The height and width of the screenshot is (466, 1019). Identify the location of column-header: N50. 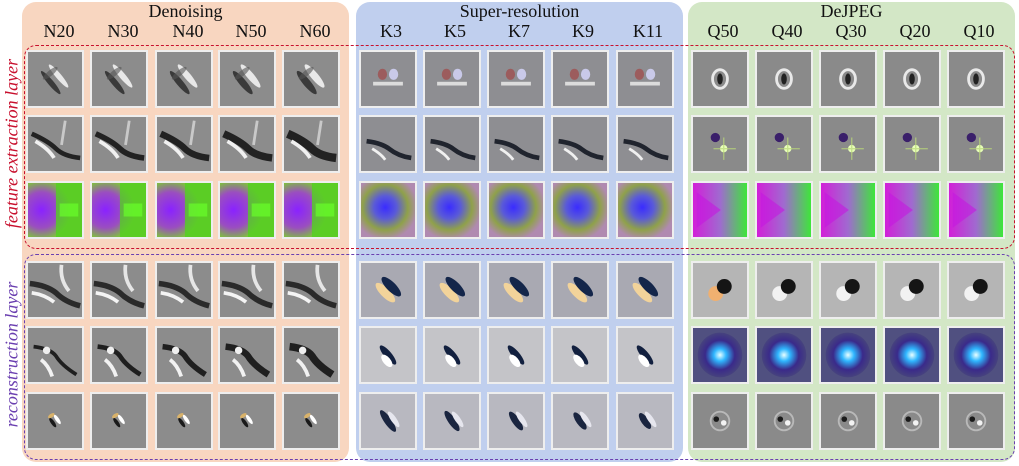
(251, 31).